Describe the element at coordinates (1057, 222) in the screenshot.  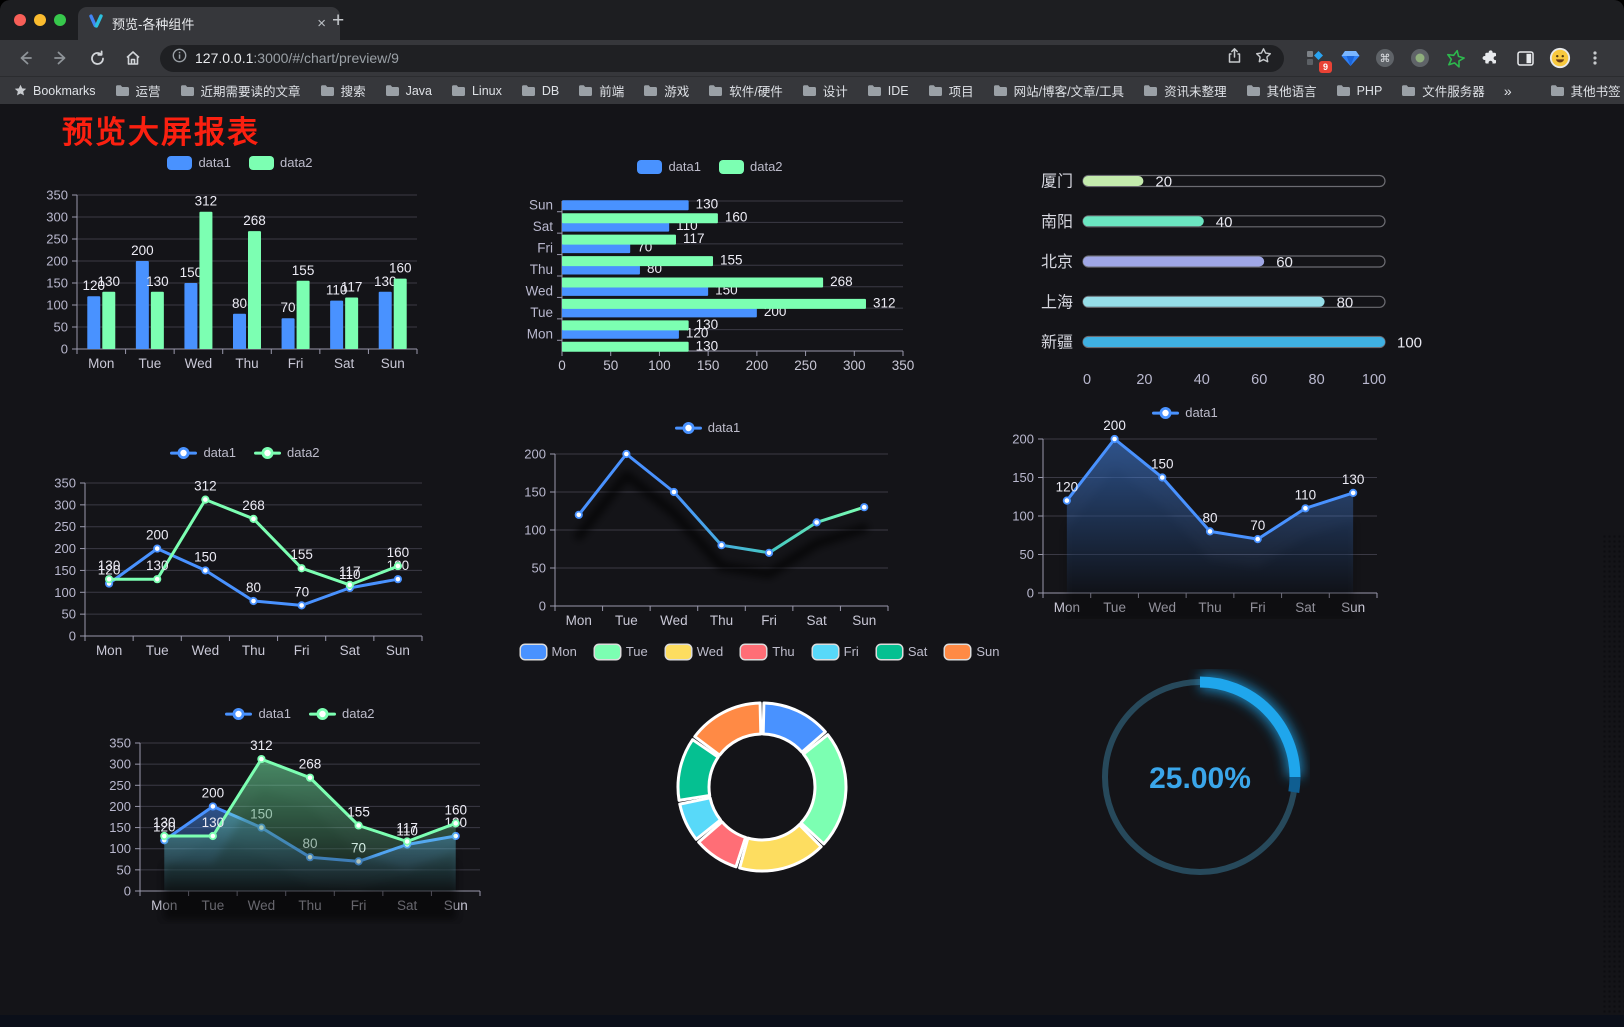
I see `svg-text: 南阳` at that location.